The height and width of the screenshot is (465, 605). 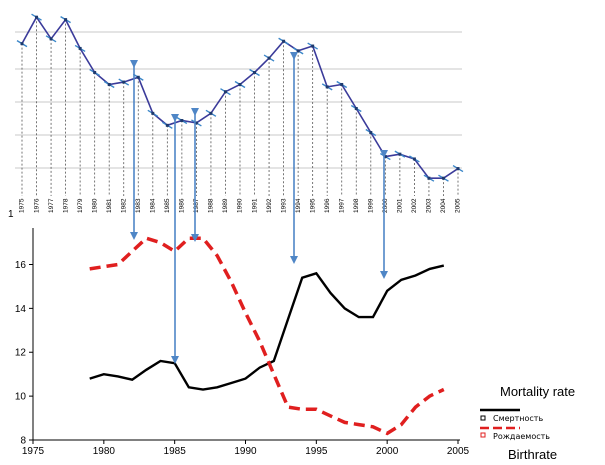 What do you see at coordinates (269, 205) in the screenshot?
I see `top-x-tick-label: 1992` at bounding box center [269, 205].